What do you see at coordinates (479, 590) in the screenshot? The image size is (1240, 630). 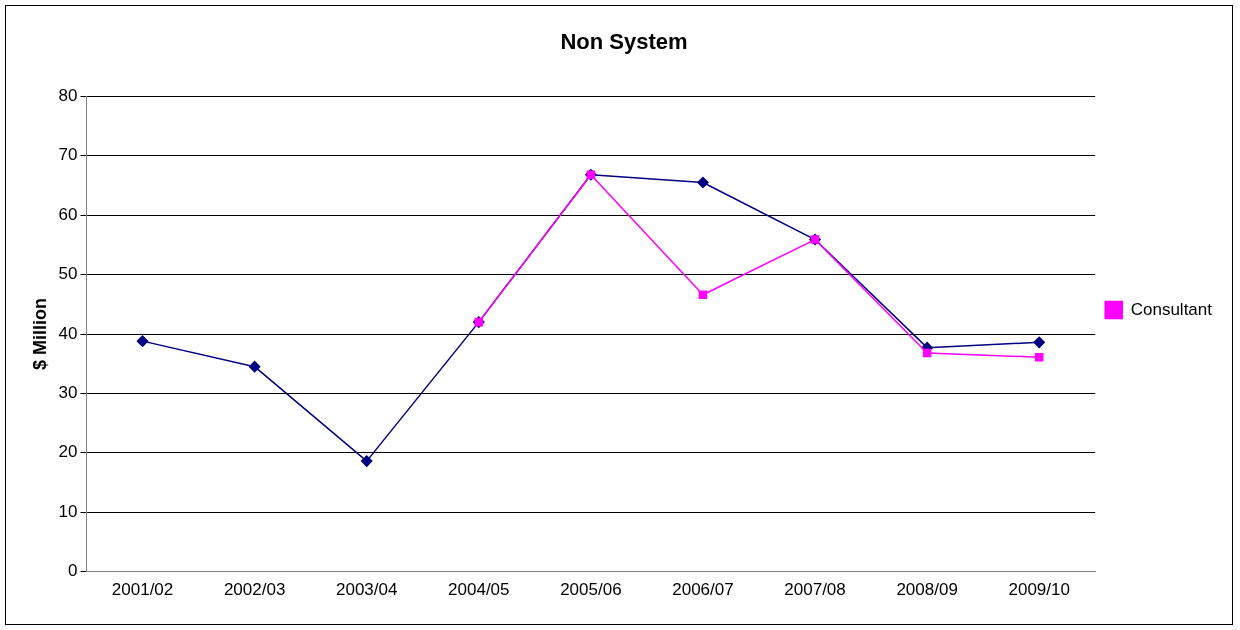 I see `x-tick-label: 2004/05` at bounding box center [479, 590].